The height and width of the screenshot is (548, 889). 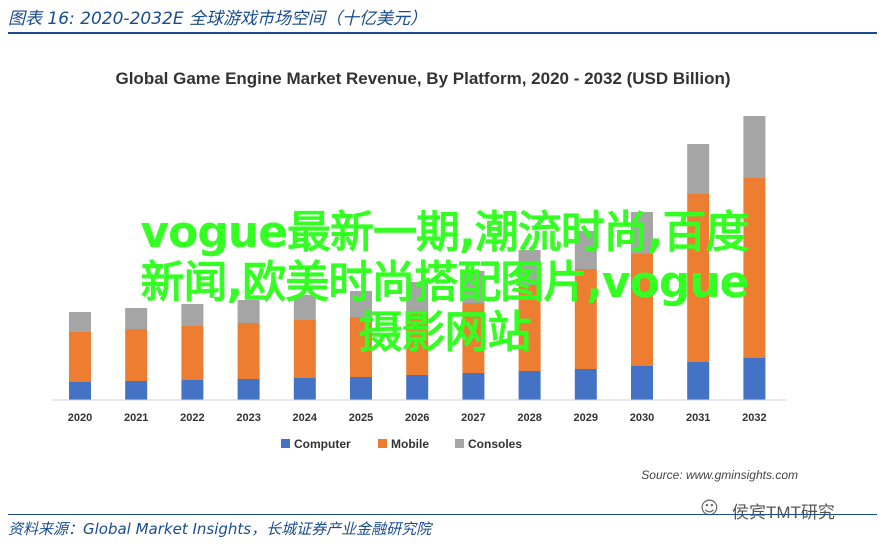 I want to click on bottom-divider, so click(x=442, y=514).